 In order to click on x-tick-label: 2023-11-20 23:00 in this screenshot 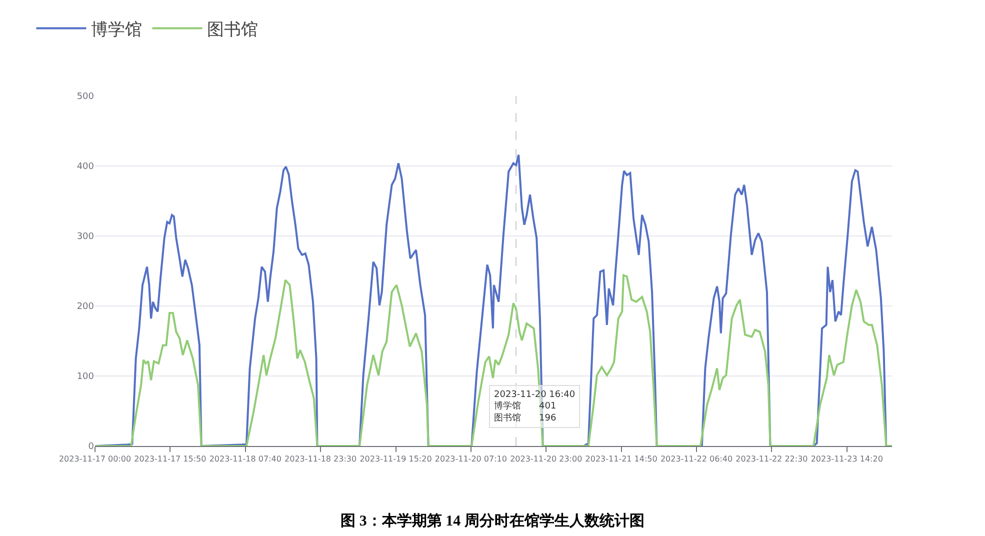, I will do `click(546, 459)`.